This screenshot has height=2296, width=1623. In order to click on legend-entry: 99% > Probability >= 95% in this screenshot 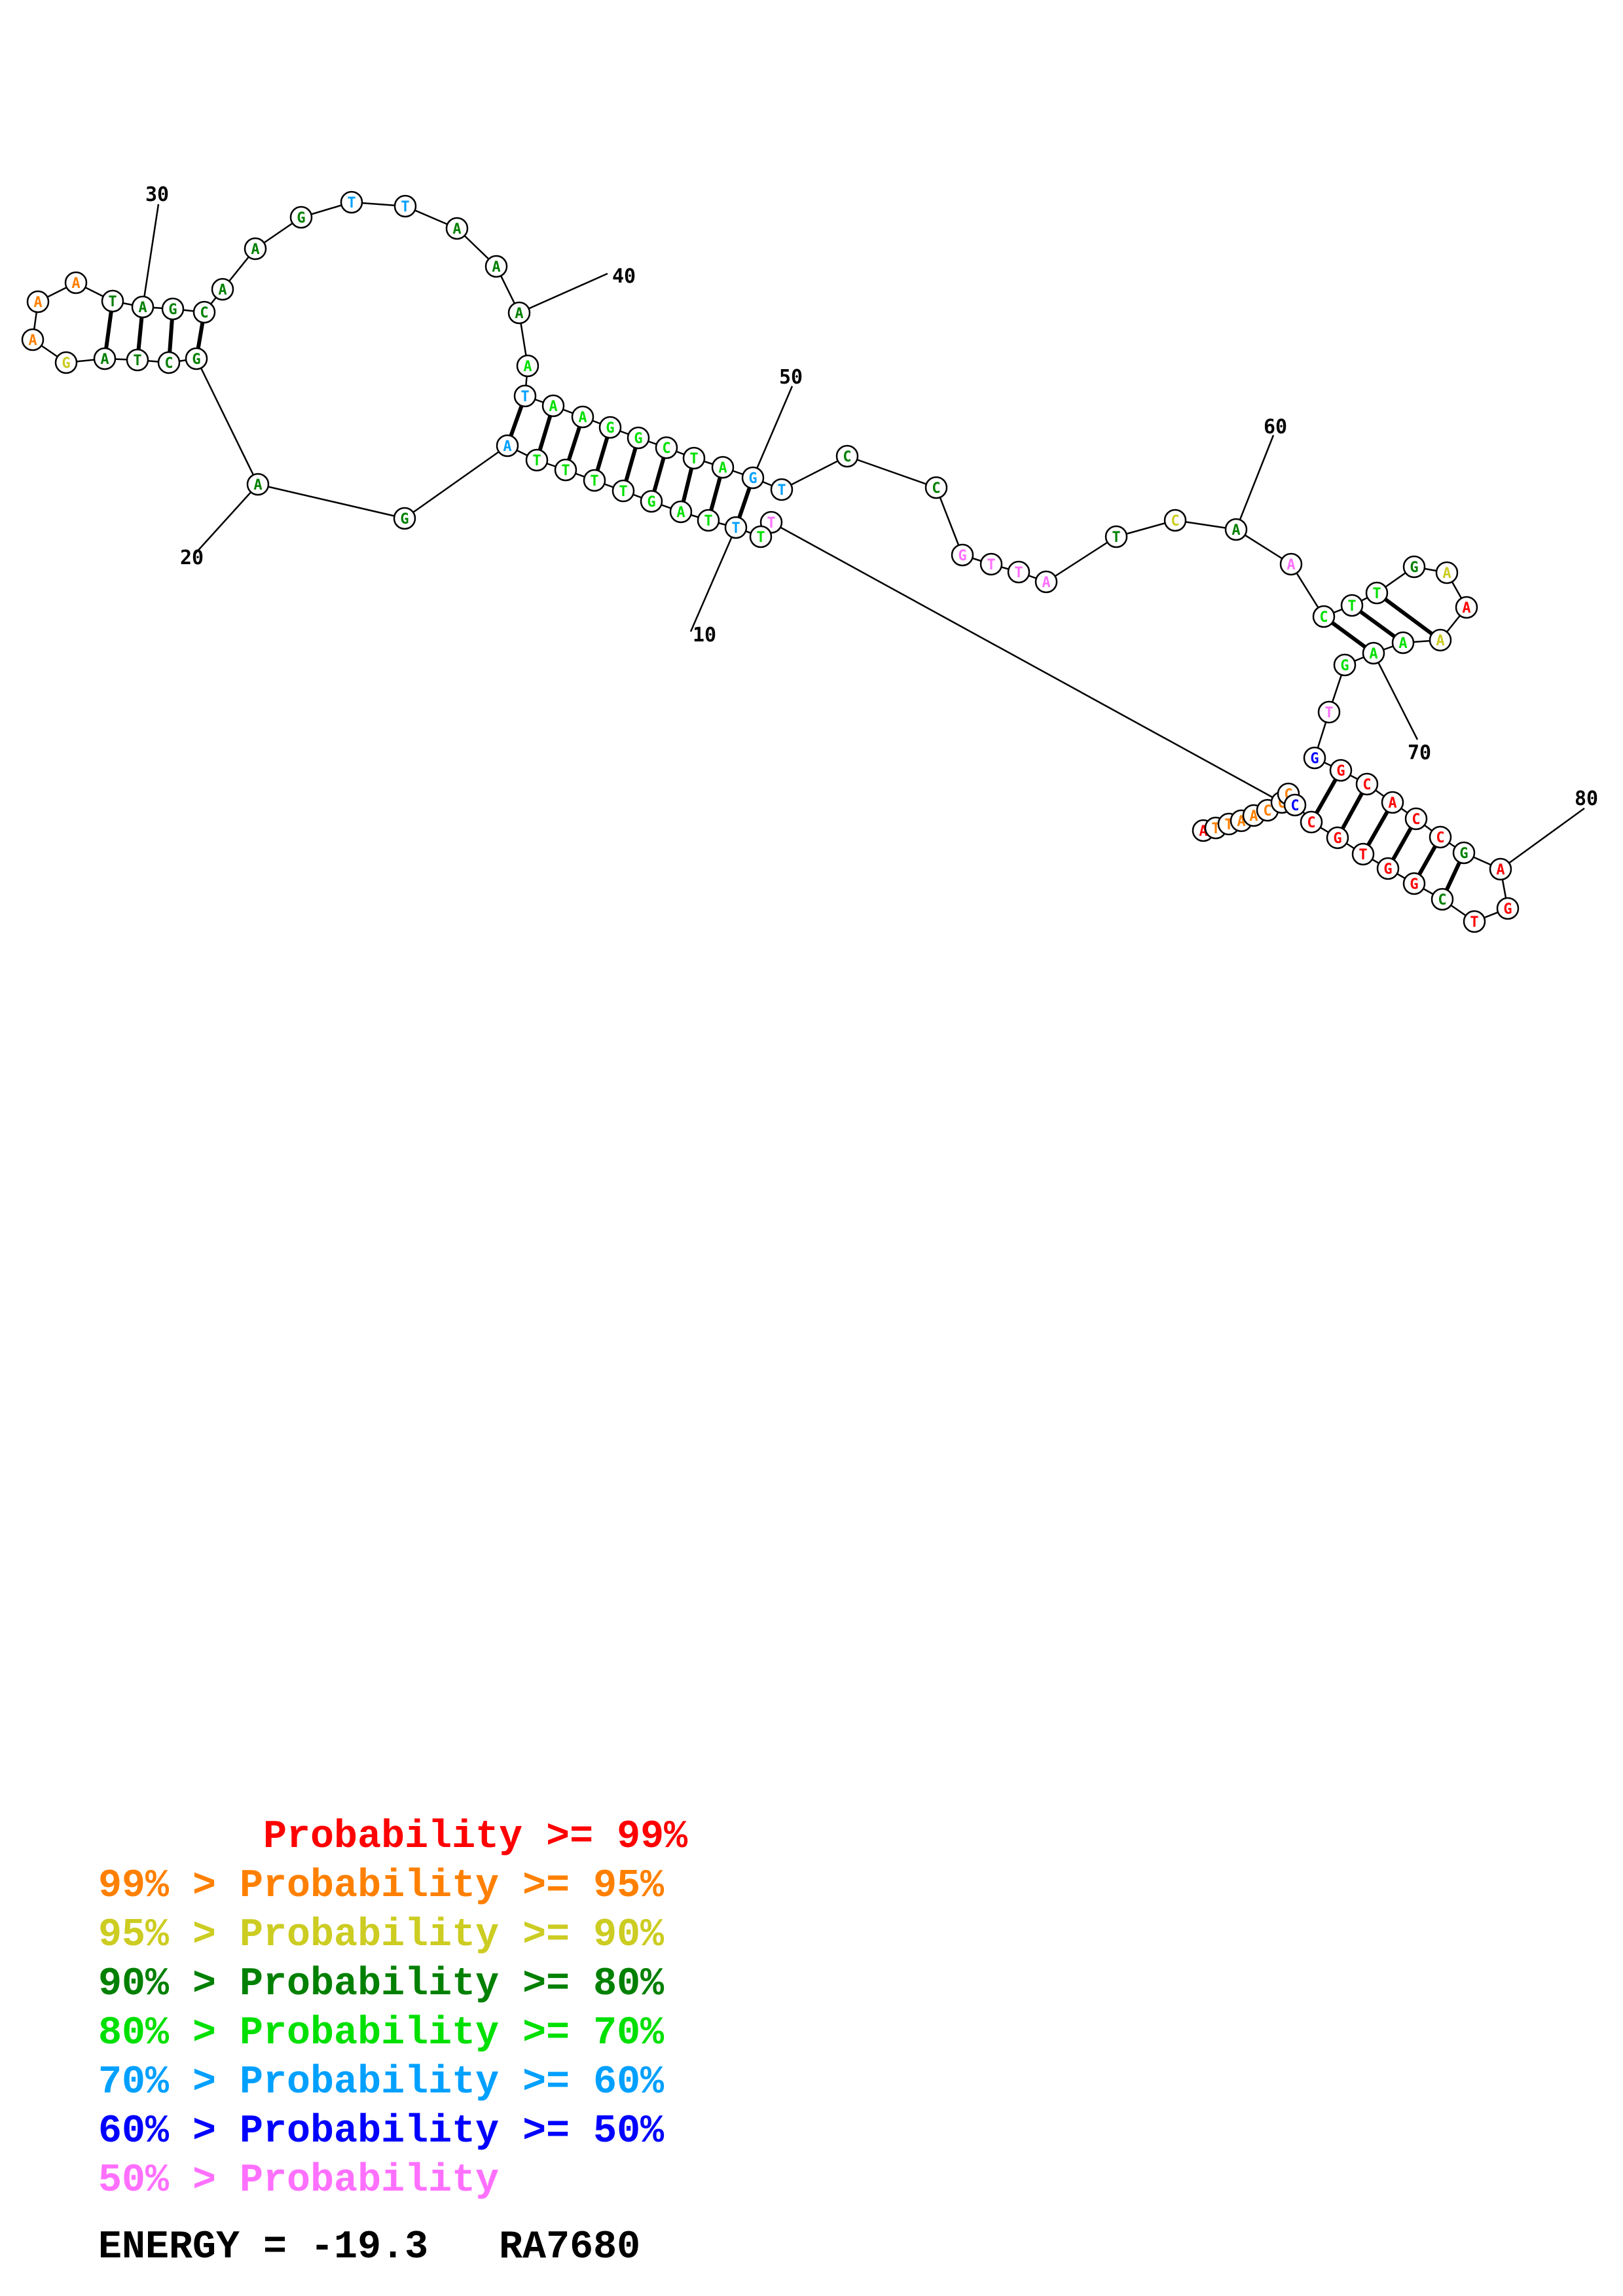, I will do `click(381, 1886)`.